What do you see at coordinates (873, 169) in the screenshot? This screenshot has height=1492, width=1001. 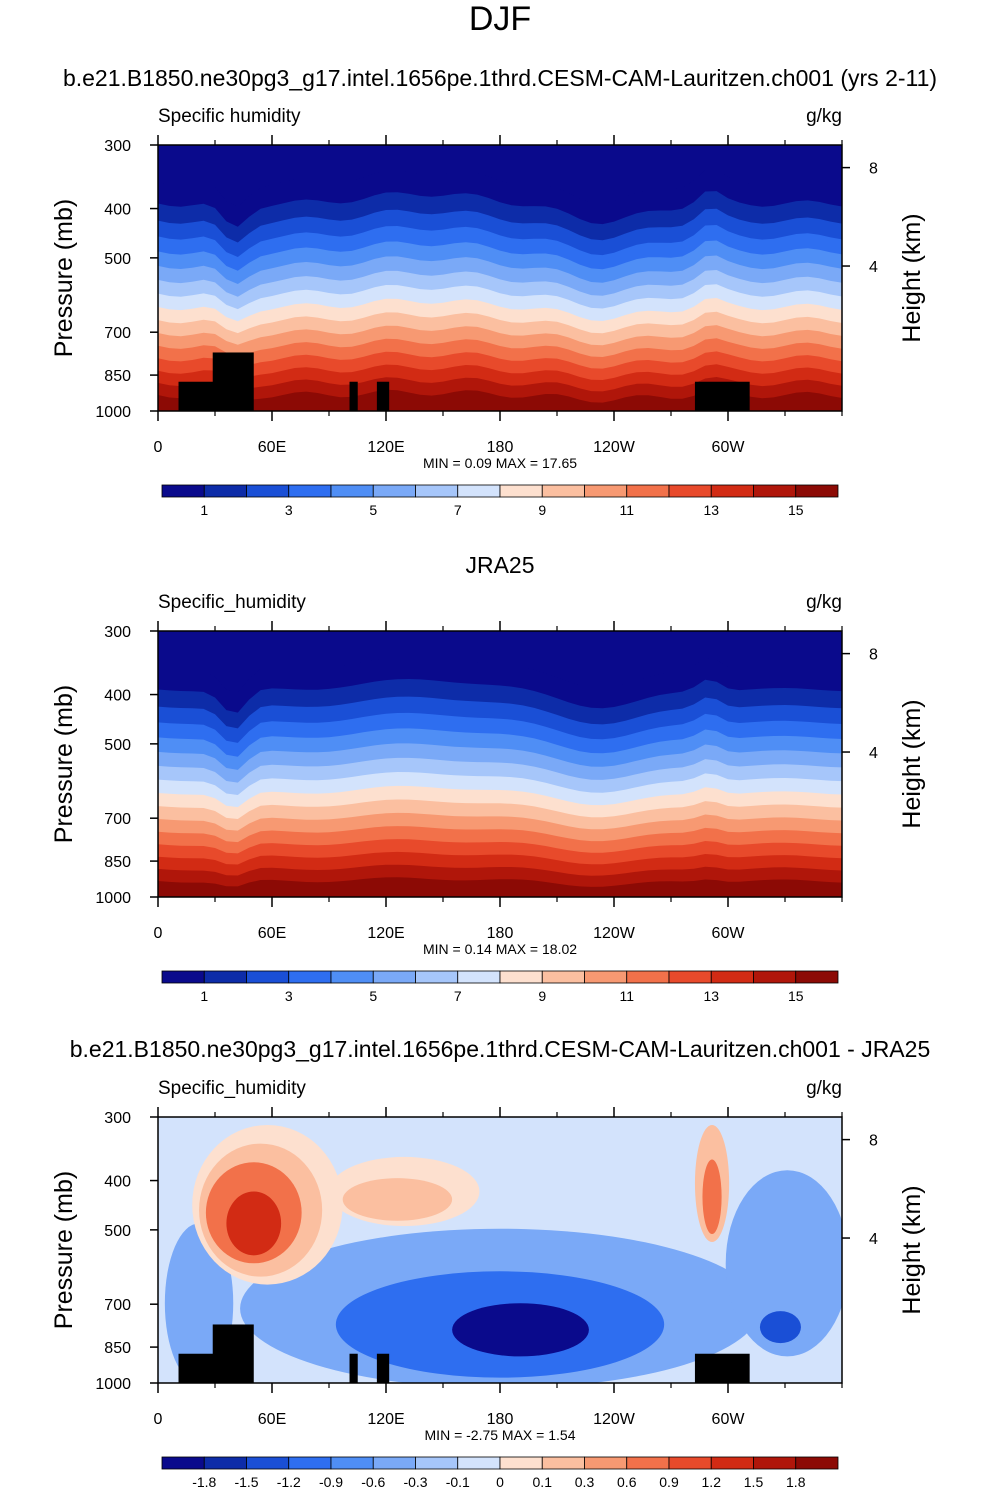 I see `right-tick-label: 8` at bounding box center [873, 169].